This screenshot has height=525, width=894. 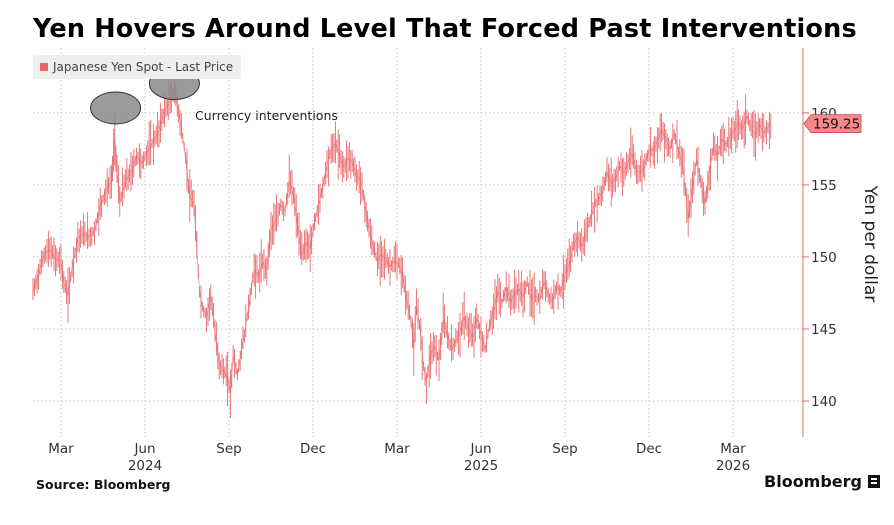 What do you see at coordinates (824, 186) in the screenshot?
I see `y-tick-label: 155` at bounding box center [824, 186].